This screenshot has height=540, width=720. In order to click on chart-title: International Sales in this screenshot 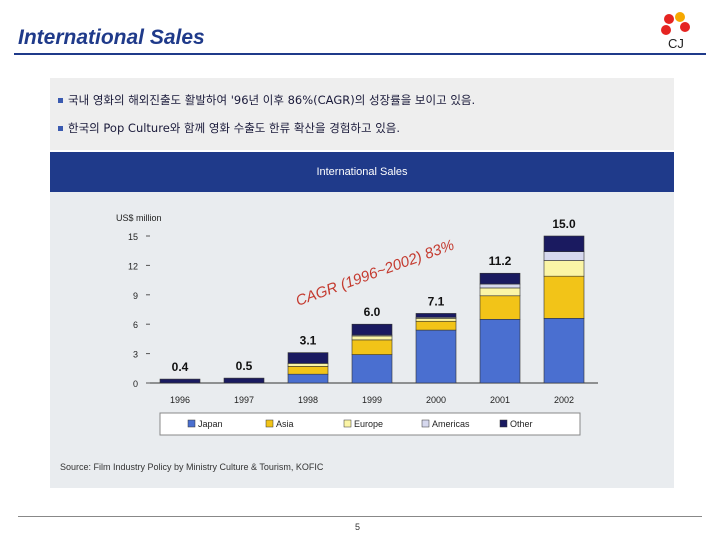, I will do `click(362, 172)`.